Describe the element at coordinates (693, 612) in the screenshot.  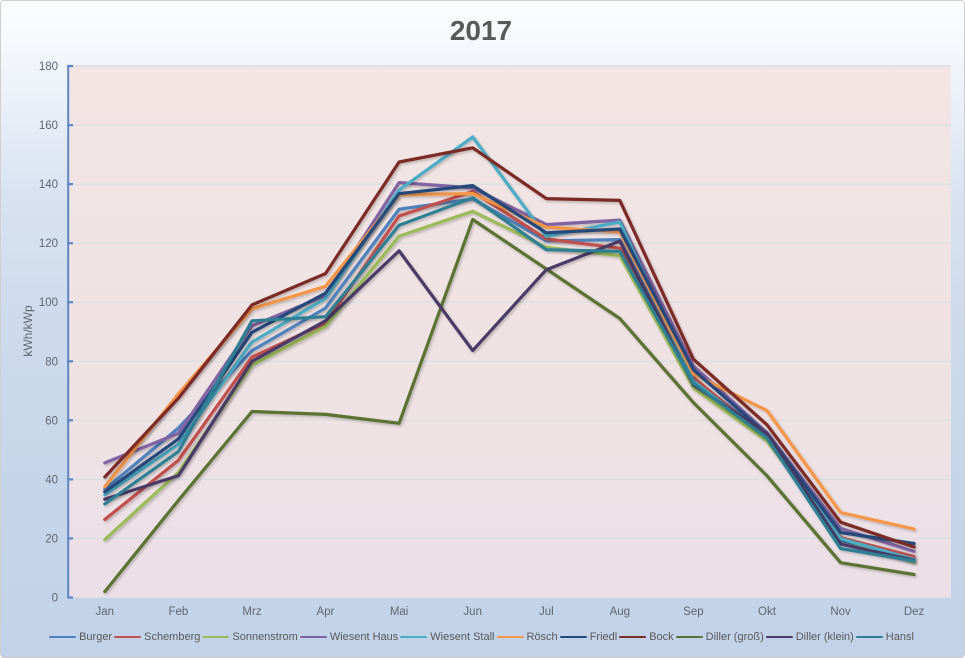
I see `svg-text: Sep` at that location.